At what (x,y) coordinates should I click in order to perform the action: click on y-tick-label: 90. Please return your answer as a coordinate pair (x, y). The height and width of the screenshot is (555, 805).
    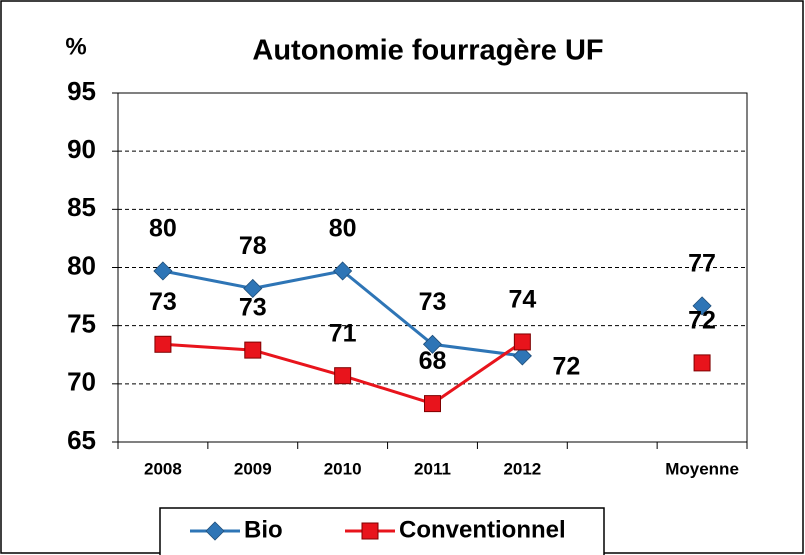
    Looking at the image, I should click on (81, 149).